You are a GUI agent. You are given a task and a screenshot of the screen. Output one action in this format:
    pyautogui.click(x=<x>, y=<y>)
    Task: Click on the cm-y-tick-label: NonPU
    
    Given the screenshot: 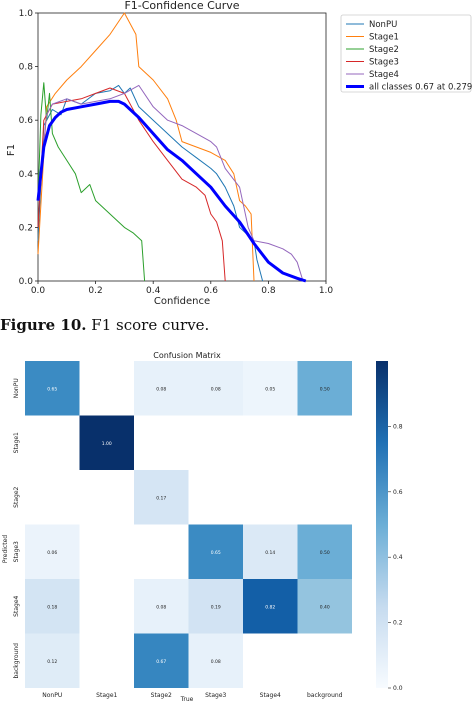 What is the action you would take?
    pyautogui.click(x=16, y=388)
    